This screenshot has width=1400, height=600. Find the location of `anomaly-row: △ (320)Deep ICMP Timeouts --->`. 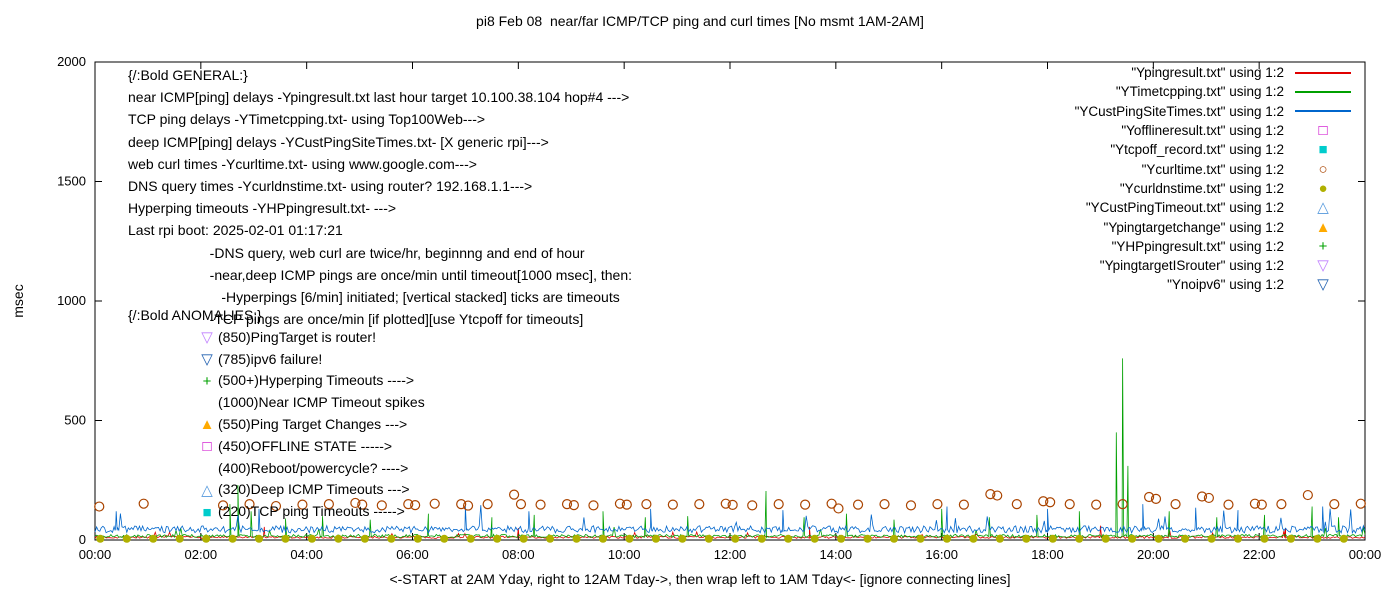

anomaly-row: △ (320)Deep ICMP Timeouts ---> is located at coordinates (276, 490).